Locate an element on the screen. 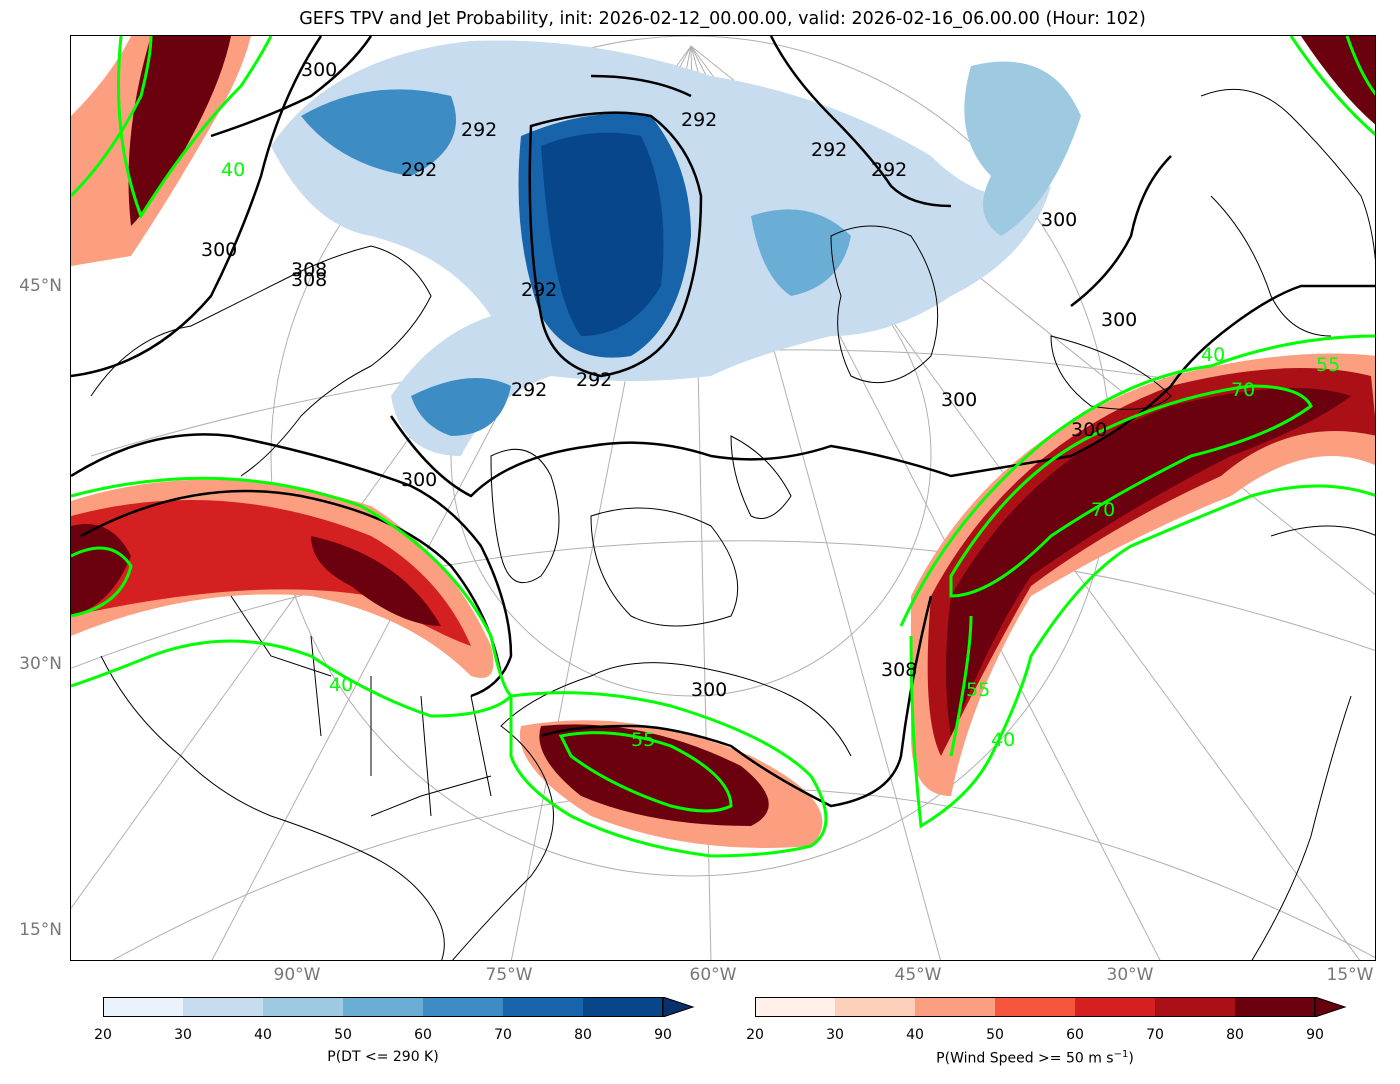  lon-label-60w: 60°W is located at coordinates (713, 975).